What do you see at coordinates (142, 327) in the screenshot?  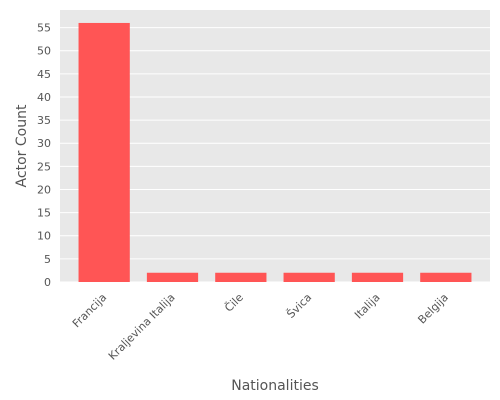 I see `x-tick-label: Kraljevina Italija` at bounding box center [142, 327].